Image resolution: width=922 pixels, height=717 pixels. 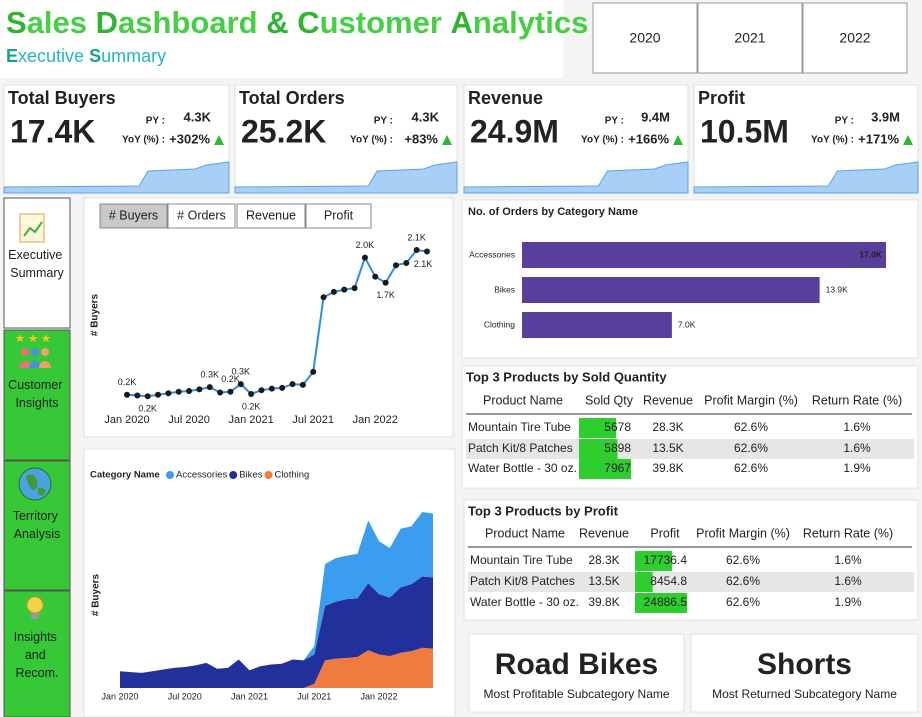 What do you see at coordinates (666, 602) in the screenshot?
I see `table-cell: 24886.5` at bounding box center [666, 602].